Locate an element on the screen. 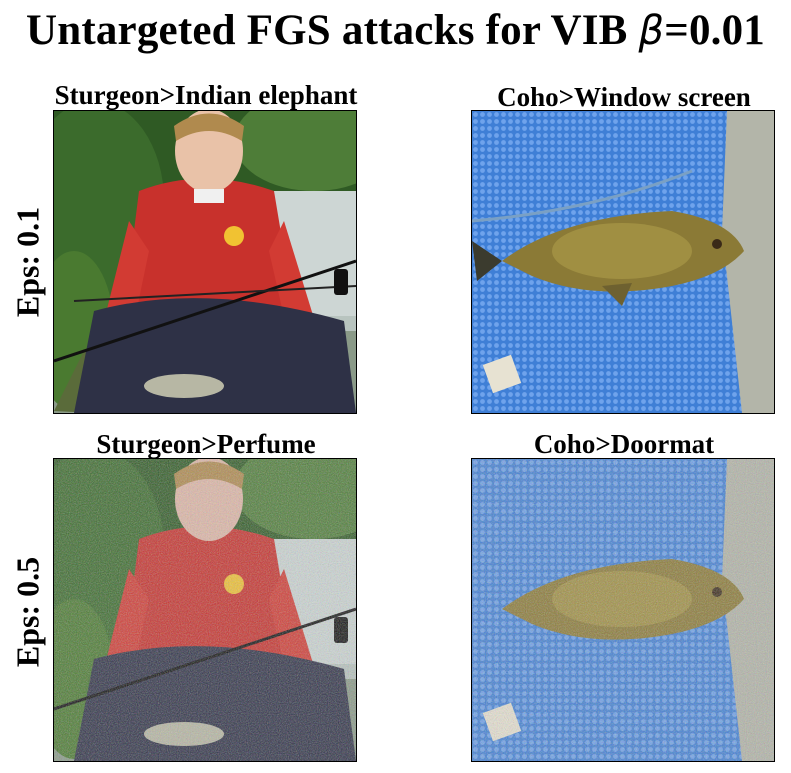 The width and height of the screenshot is (791, 773). panel-title-top-right: Coho>Window screen is located at coordinates (624, 97).